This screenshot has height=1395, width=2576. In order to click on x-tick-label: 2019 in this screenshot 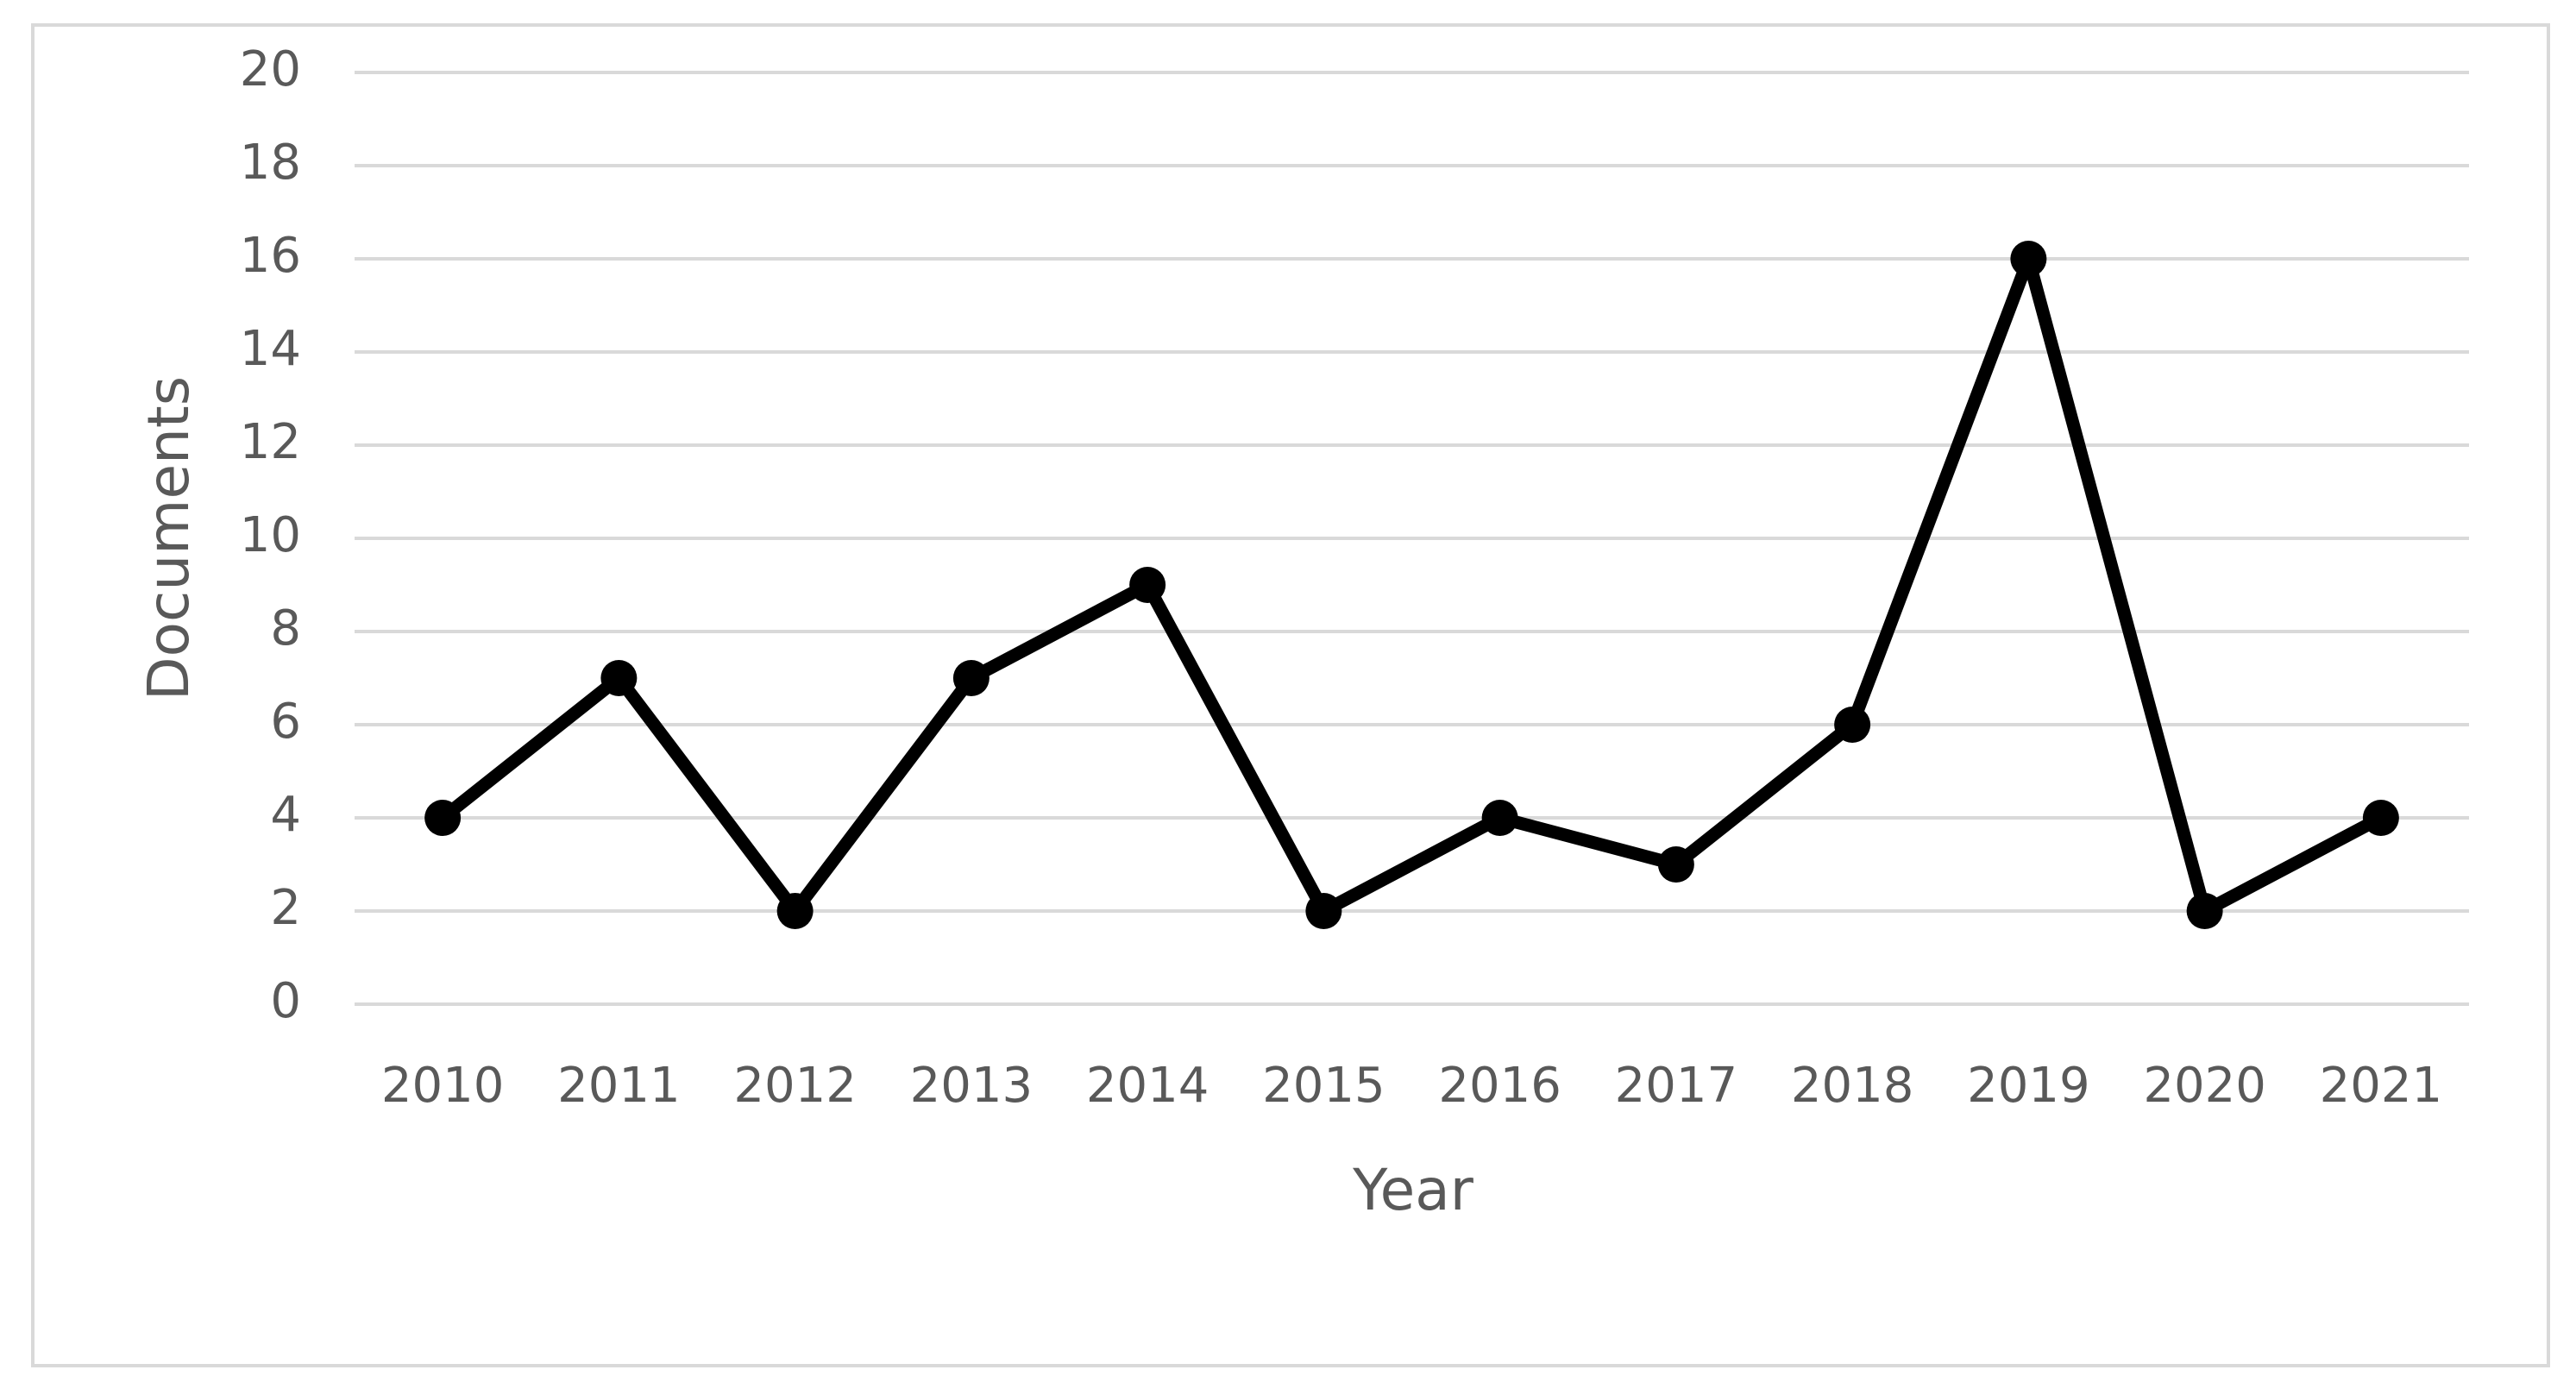, I will do `click(2028, 1086)`.